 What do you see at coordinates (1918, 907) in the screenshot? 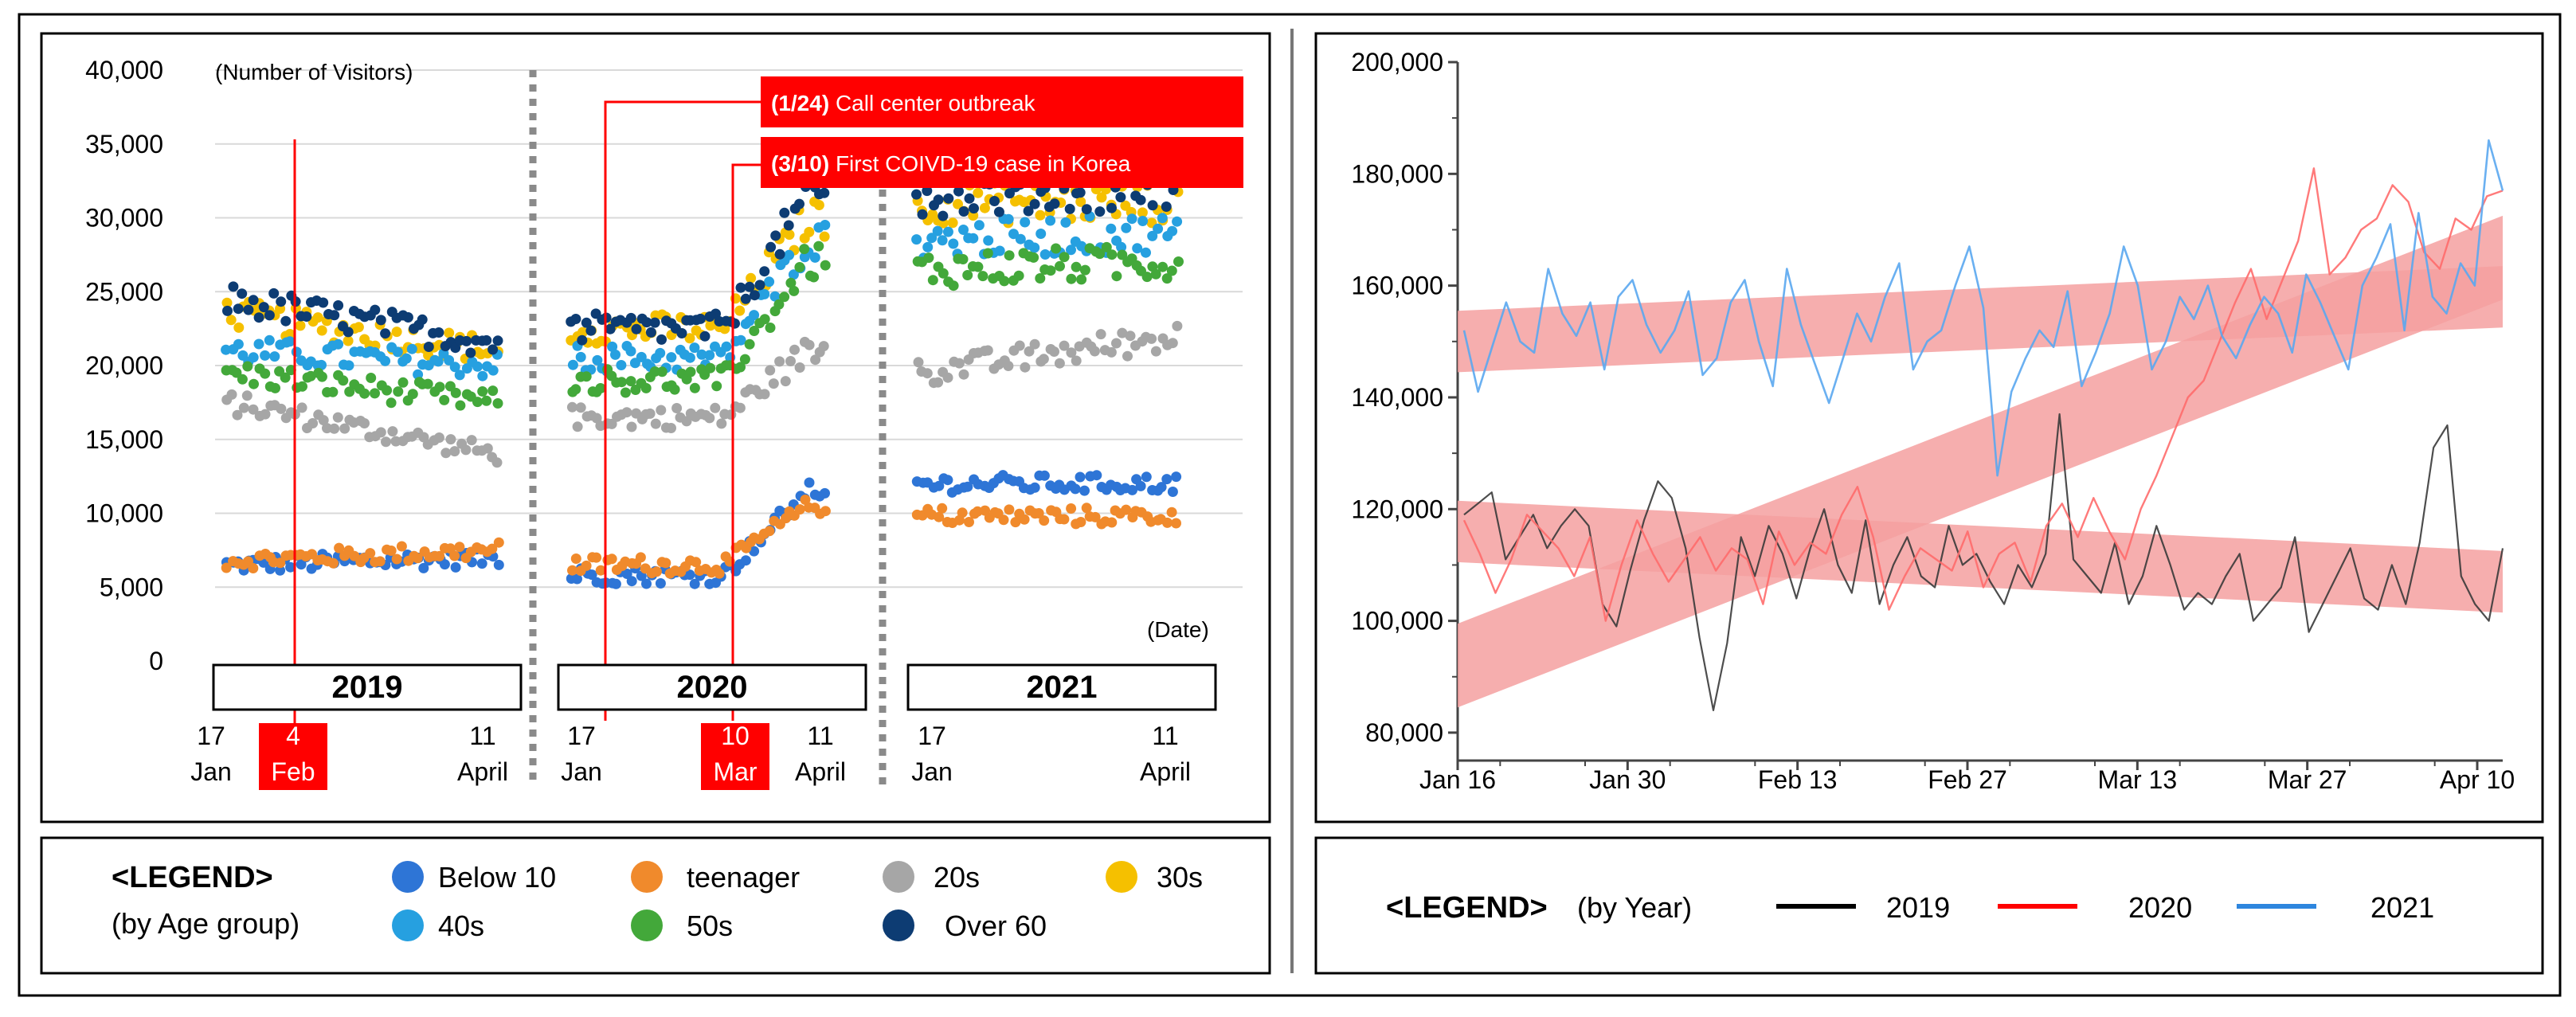
I see `legend-label-2019: 2019` at bounding box center [1918, 907].